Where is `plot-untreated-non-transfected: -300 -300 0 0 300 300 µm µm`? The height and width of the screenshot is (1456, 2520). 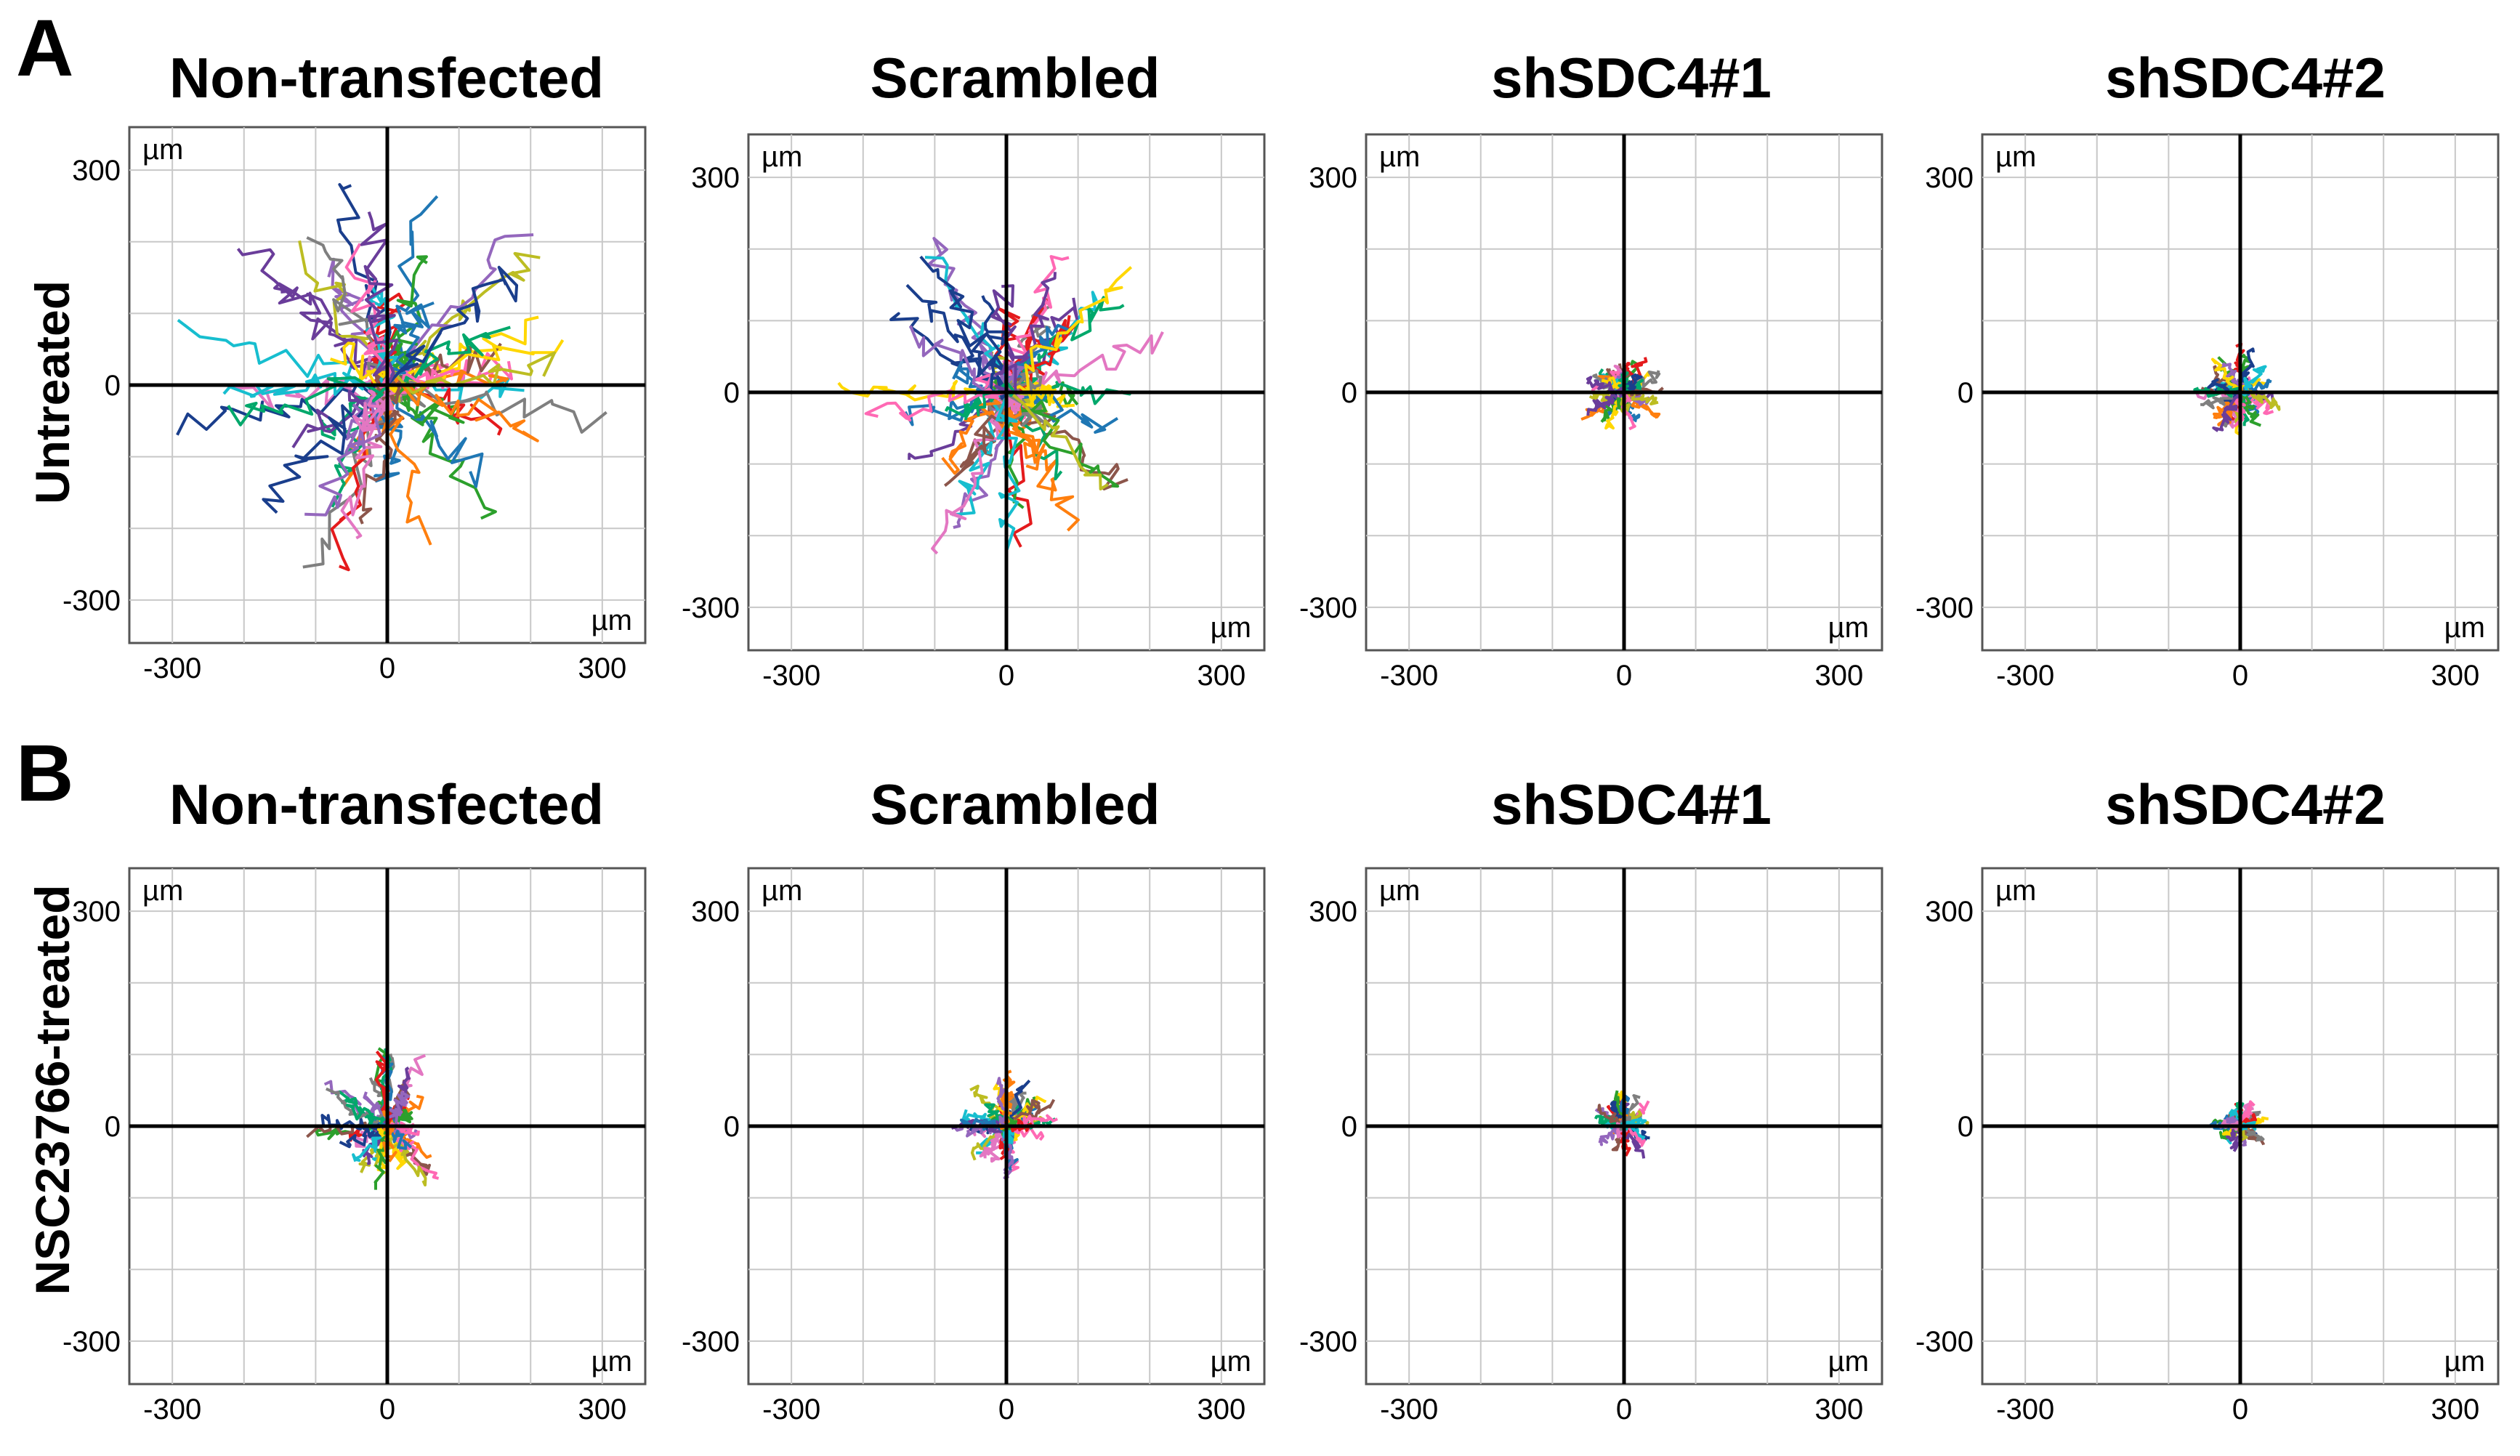
plot-untreated-non-transfected: -300 -300 0 0 300 300 µm µm is located at coordinates (354, 405).